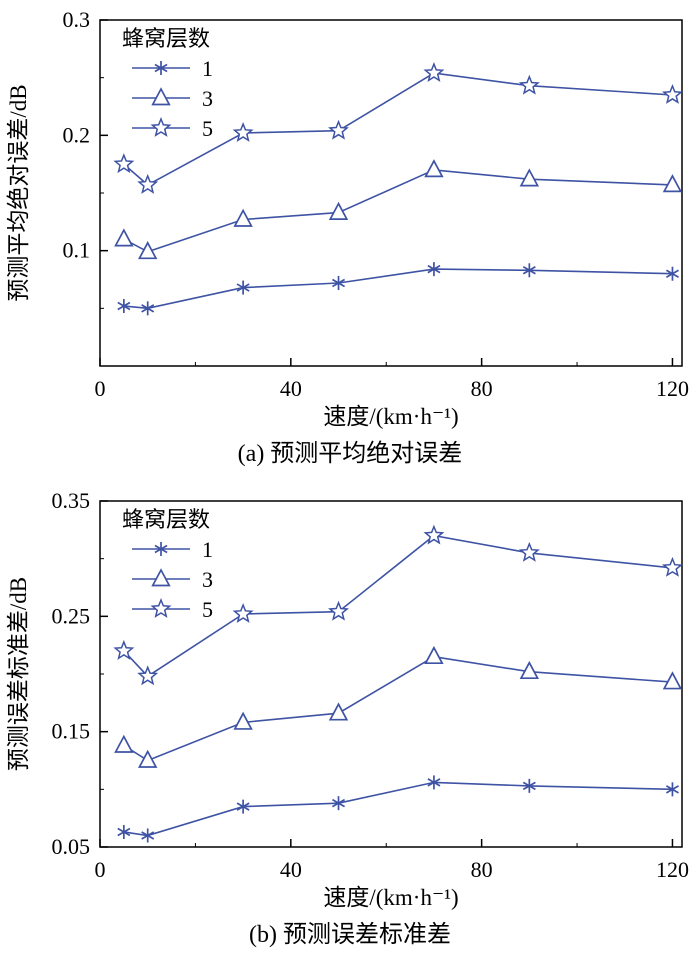  I want to click on y-tick-label: 0.2, so click(77, 134).